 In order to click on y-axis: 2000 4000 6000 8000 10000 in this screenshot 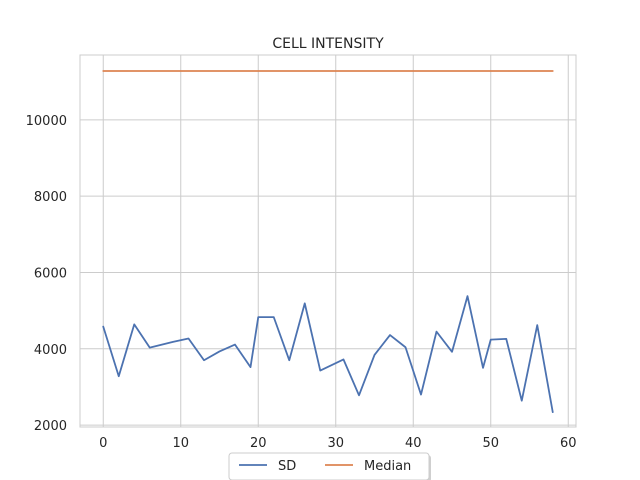, I will do `click(46, 274)`.